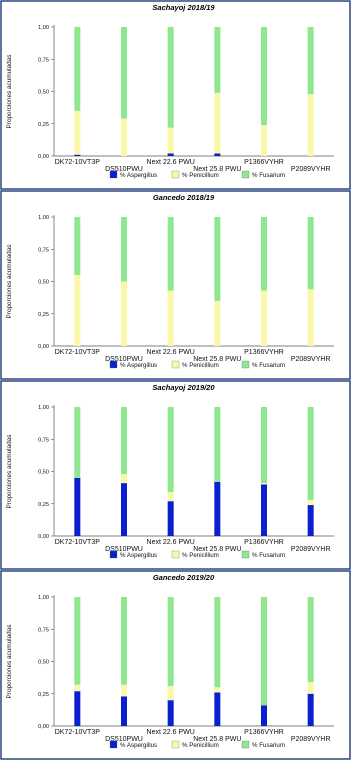 Image resolution: width=351 pixels, height=761 pixels. I want to click on y-tick-label: 0,00, so click(43, 727).